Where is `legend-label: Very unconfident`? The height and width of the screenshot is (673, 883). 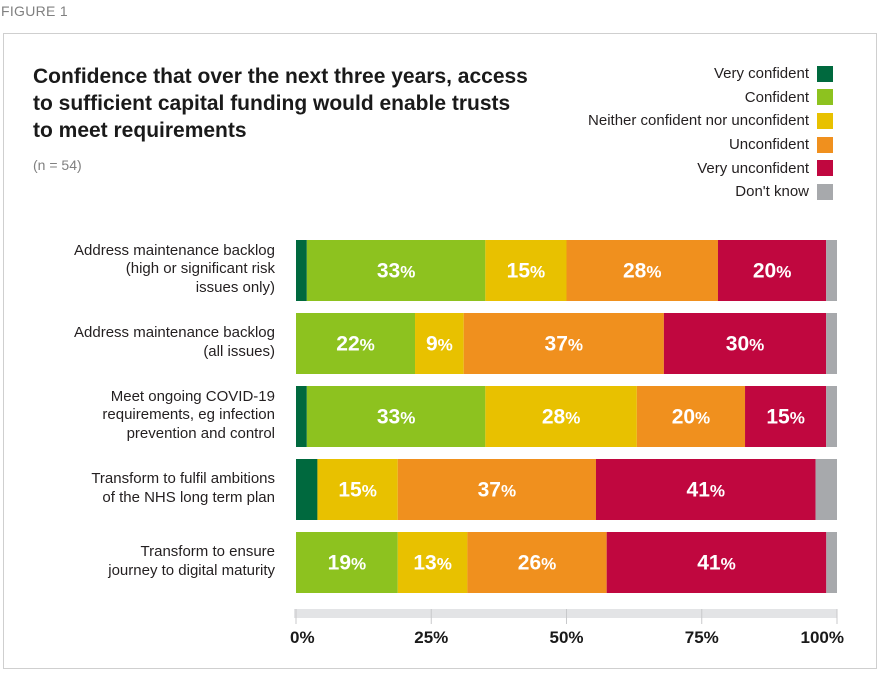
legend-label: Very unconfident is located at coordinates (753, 168).